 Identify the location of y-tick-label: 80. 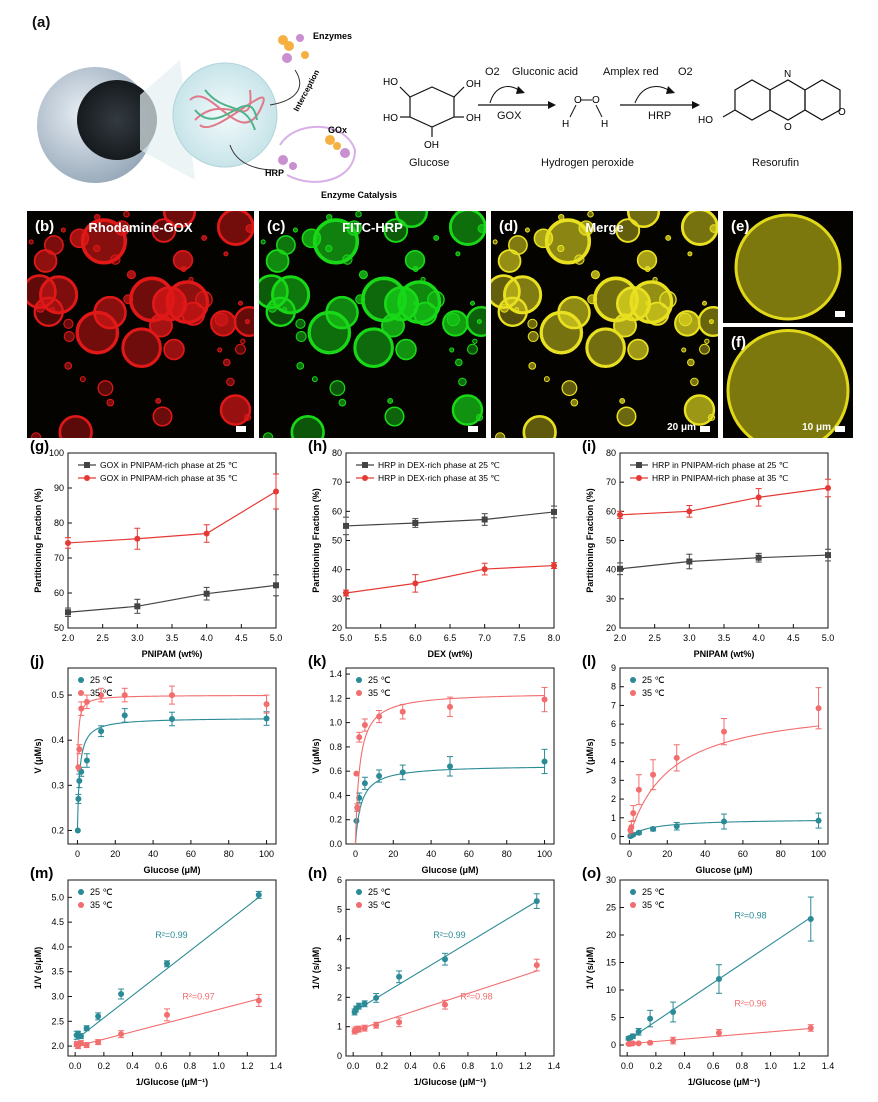
(611, 453).